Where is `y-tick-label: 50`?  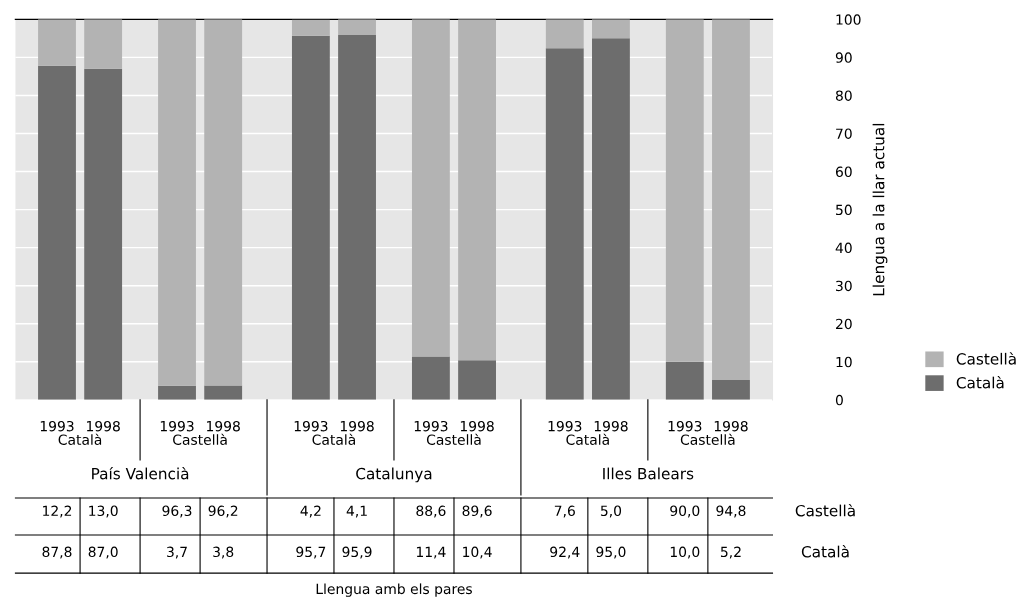 y-tick-label: 50 is located at coordinates (844, 210).